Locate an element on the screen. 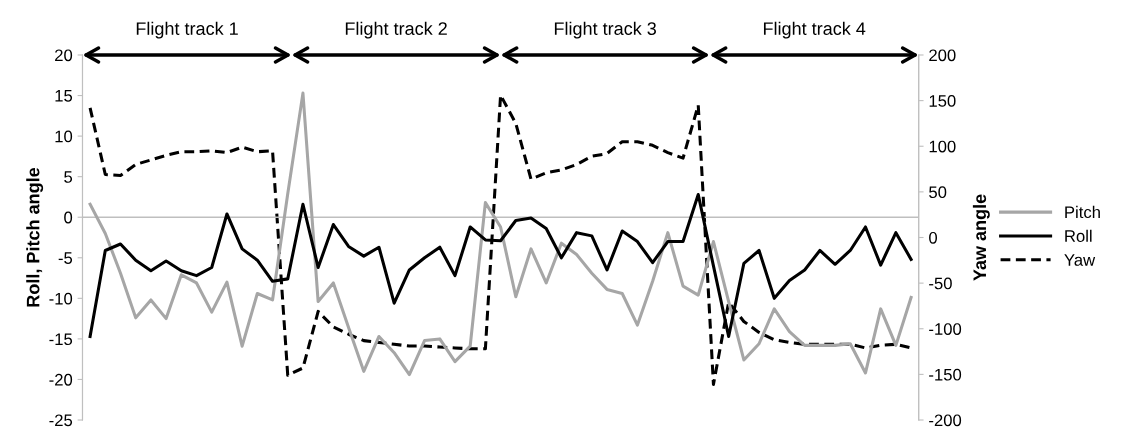 Image resolution: width=1130 pixels, height=433 pixels. y-tick-label: 10 is located at coordinates (64, 136).